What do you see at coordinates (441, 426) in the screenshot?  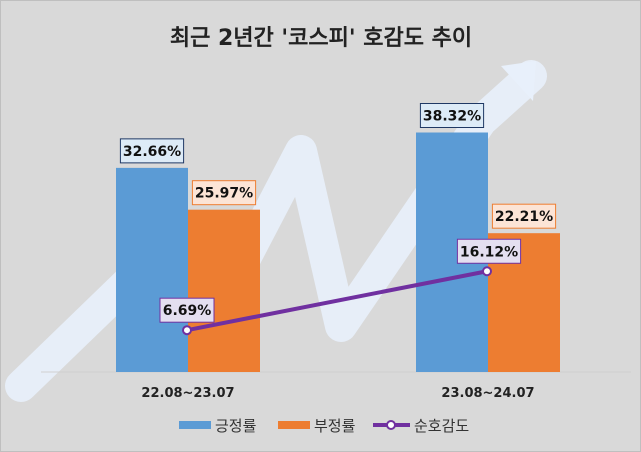 I see `legend-label: 순호감도` at bounding box center [441, 426].